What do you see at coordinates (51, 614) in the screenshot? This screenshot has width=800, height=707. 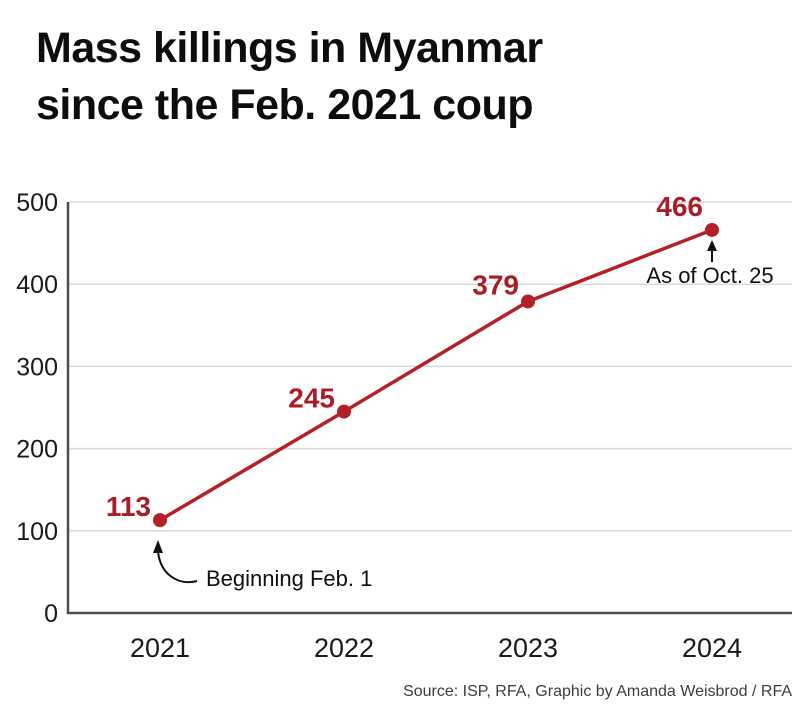 I see `y-tick-label: 0` at bounding box center [51, 614].